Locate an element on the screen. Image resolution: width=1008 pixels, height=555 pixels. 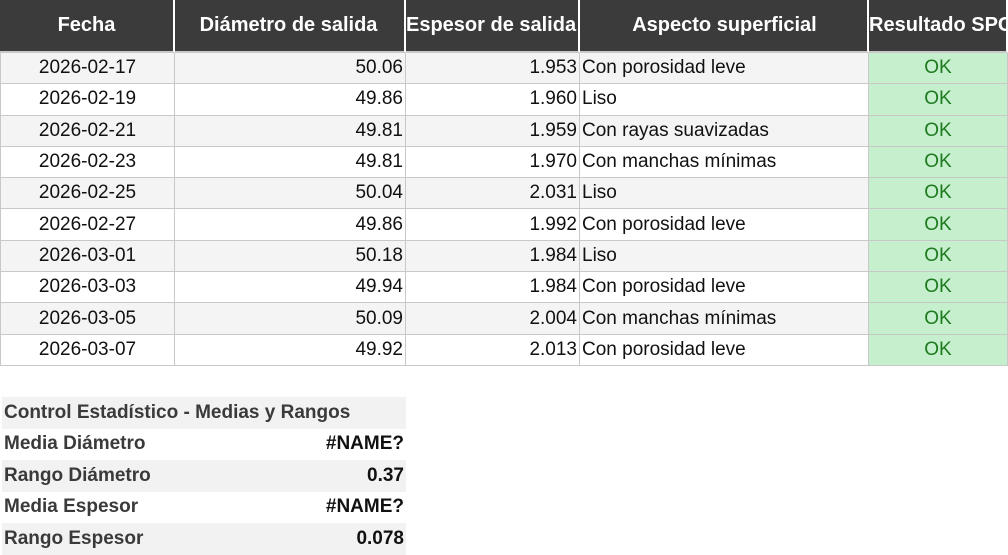
summary-label: Rango Espesor is located at coordinates (74, 538).